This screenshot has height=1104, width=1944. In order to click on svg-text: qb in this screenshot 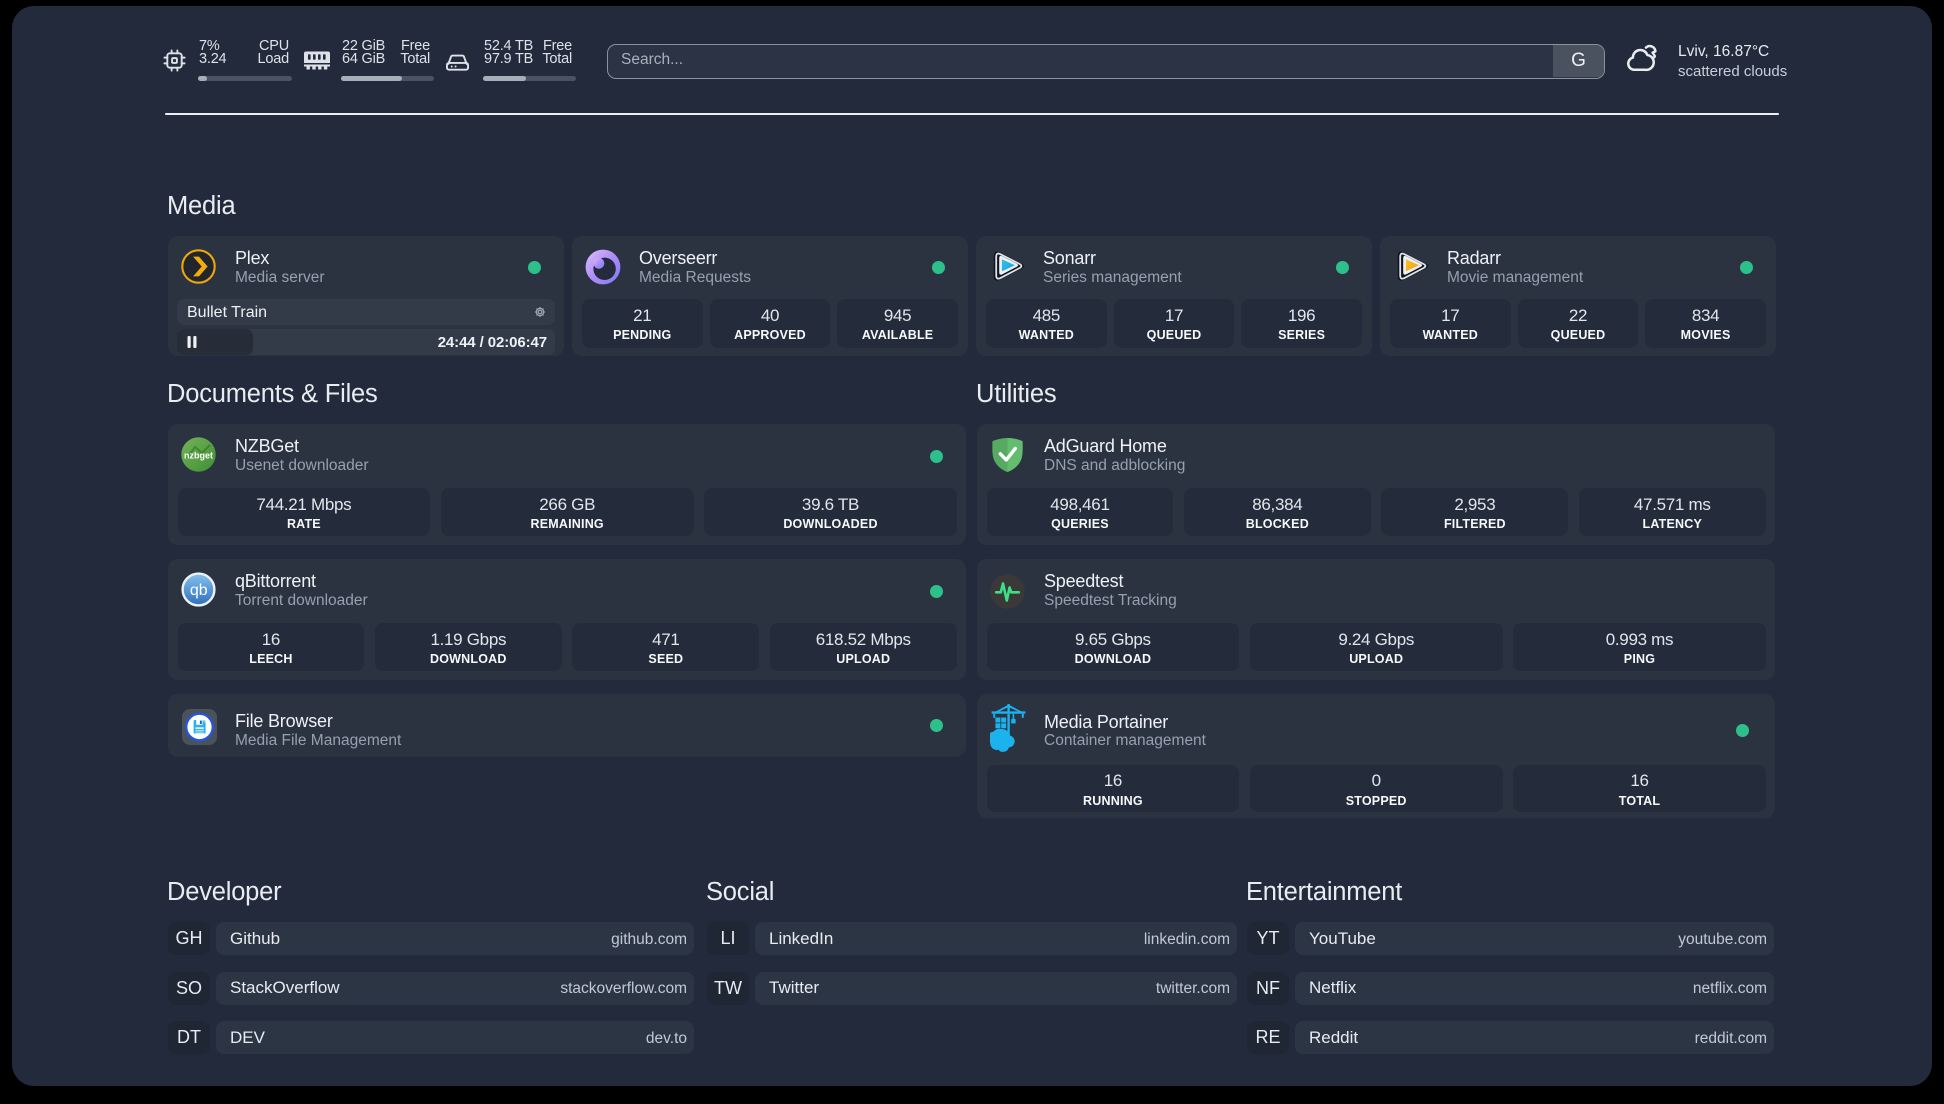, I will do `click(199, 590)`.